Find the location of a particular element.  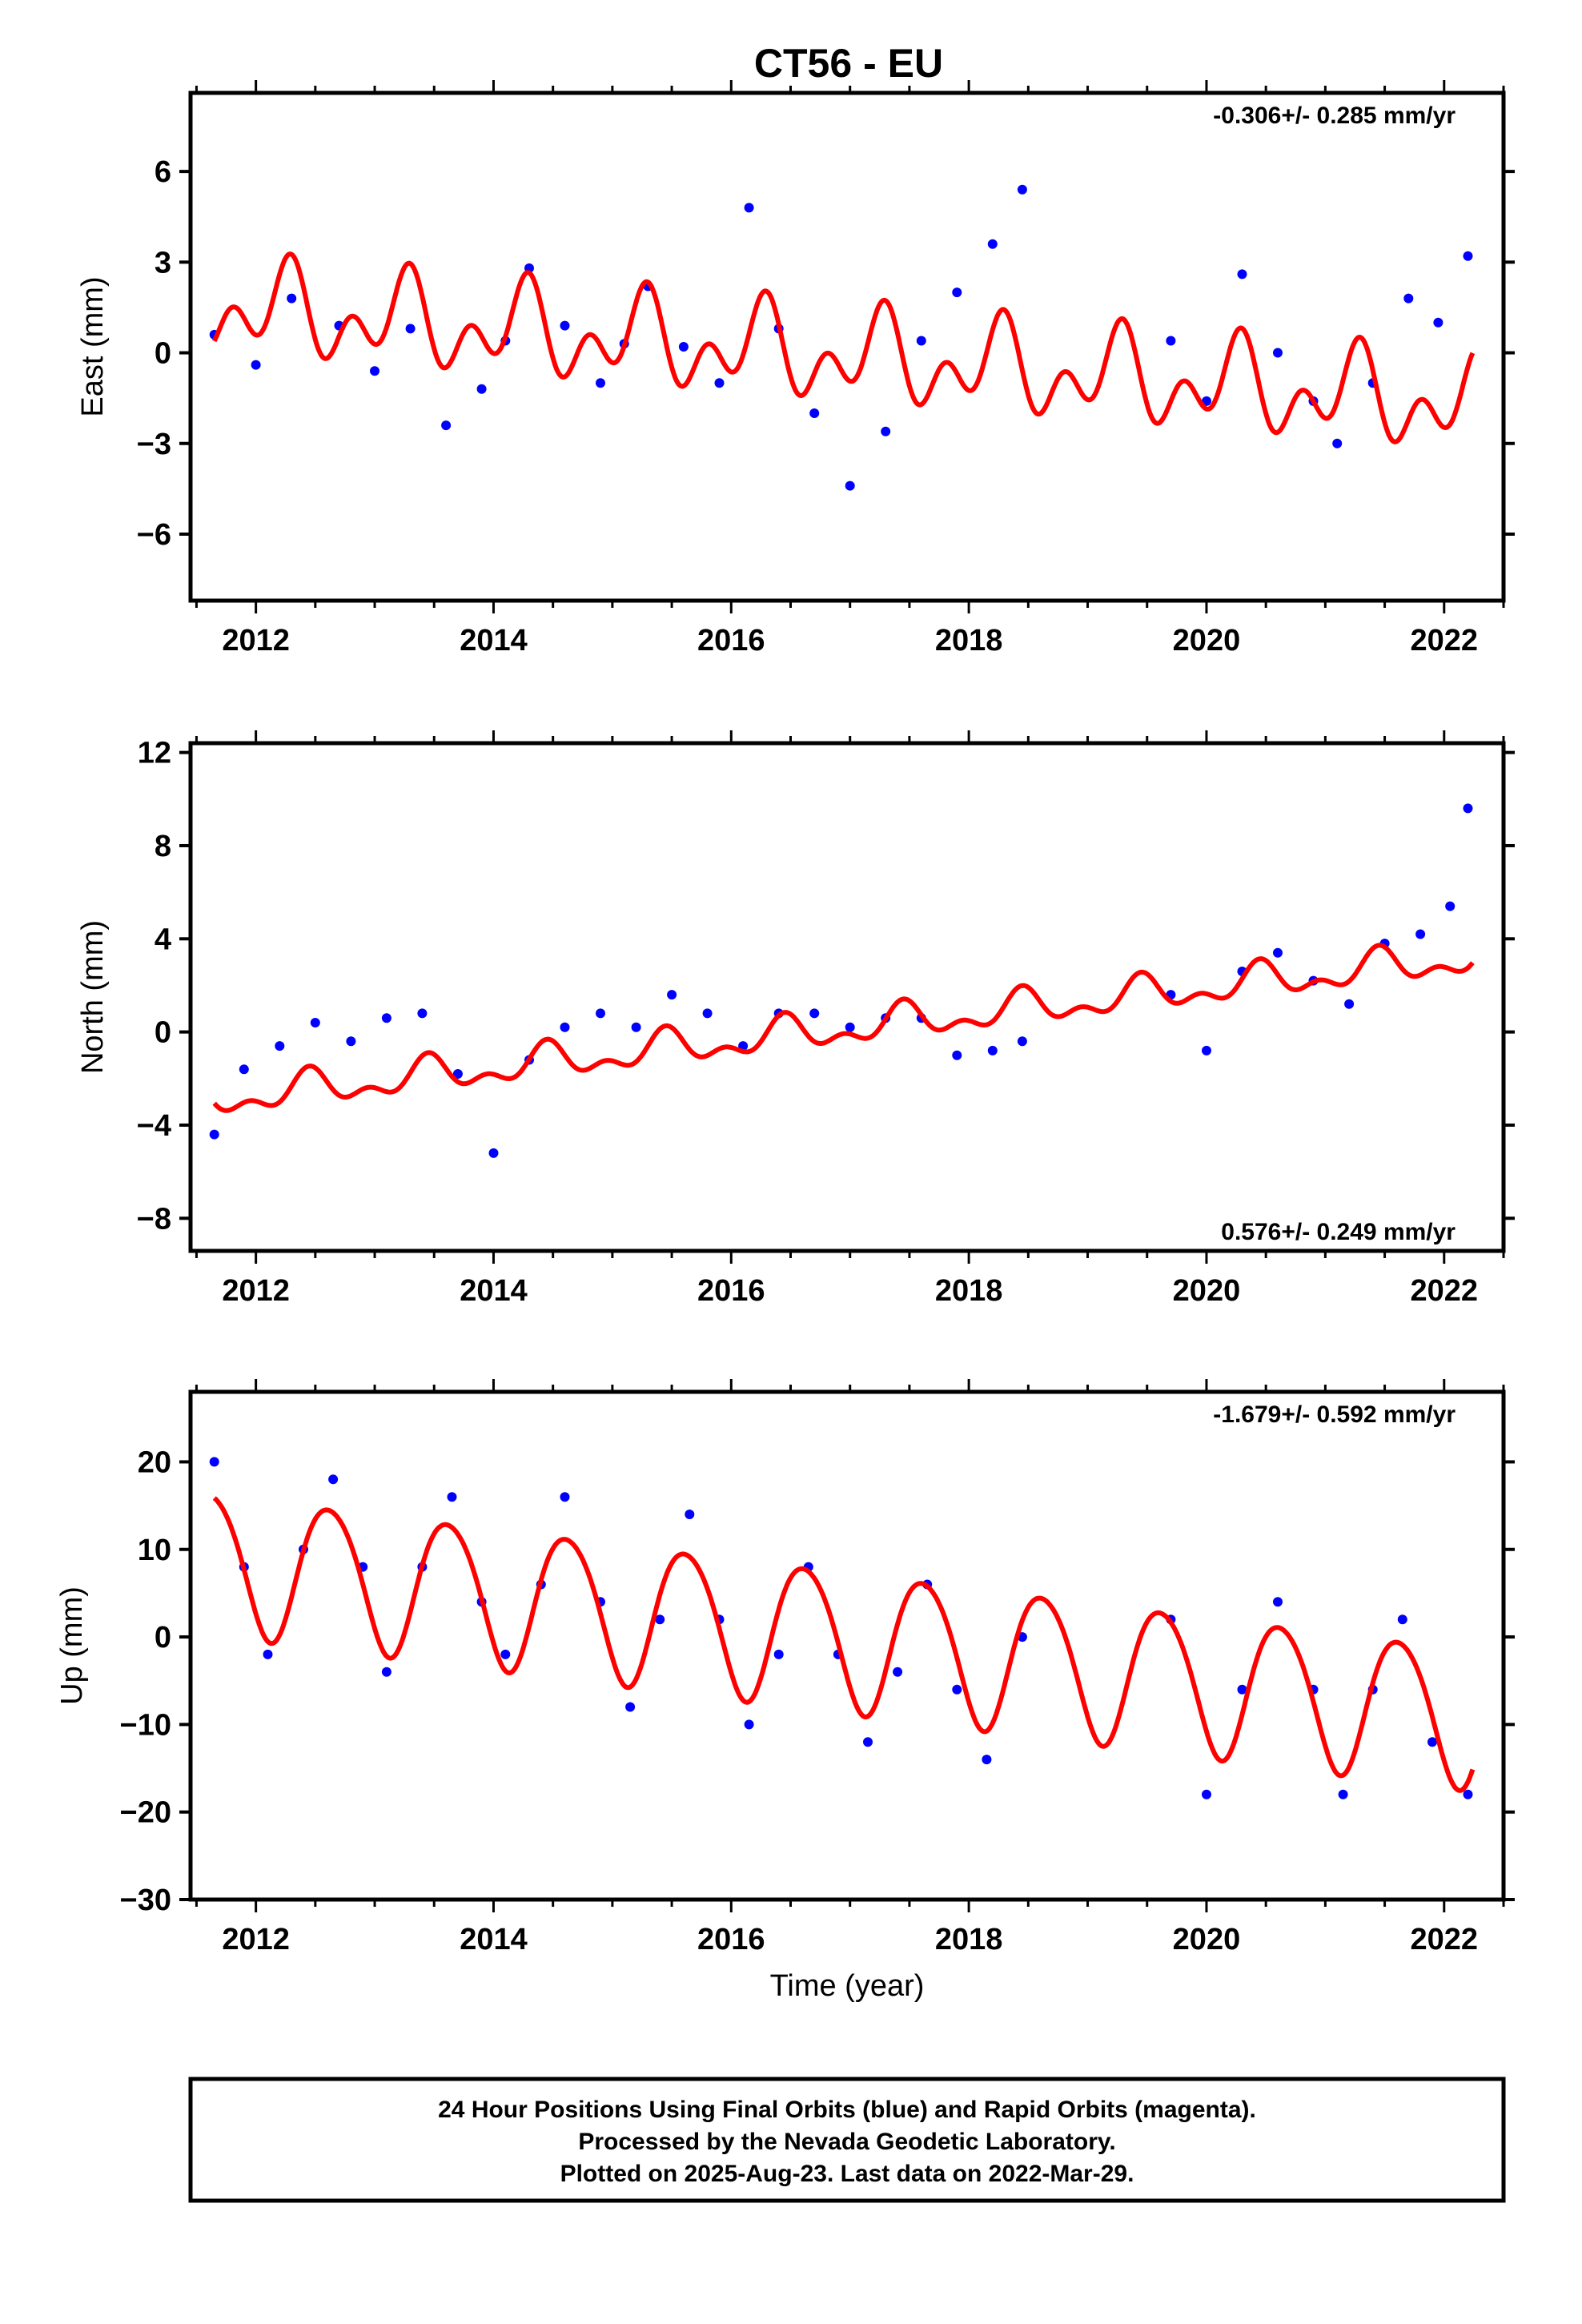

north-x-tick-label-0: 2012 is located at coordinates (256, 1291).